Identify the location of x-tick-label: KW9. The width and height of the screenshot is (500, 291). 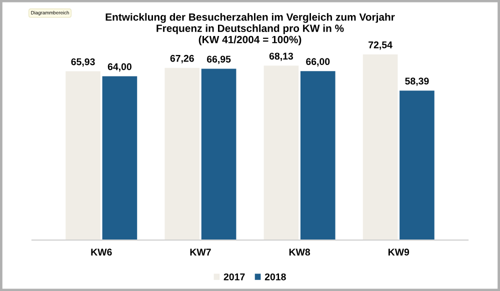
(399, 252).